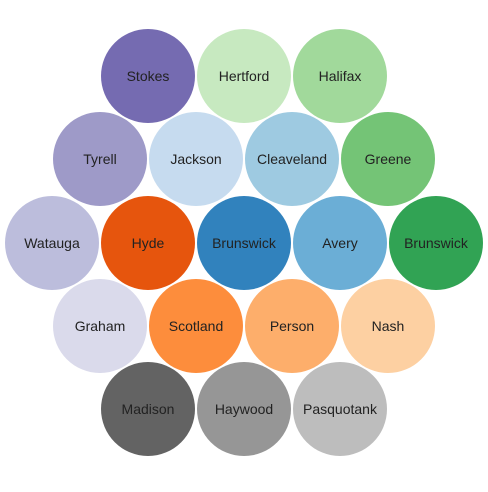  I want to click on bubble-node: Pasquotank, so click(340, 409).